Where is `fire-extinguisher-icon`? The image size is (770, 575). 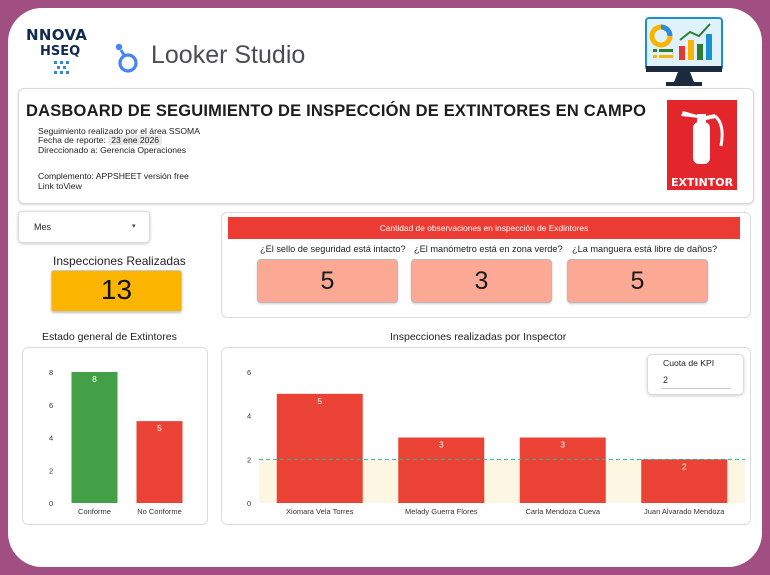 fire-extinguisher-icon is located at coordinates (702, 137).